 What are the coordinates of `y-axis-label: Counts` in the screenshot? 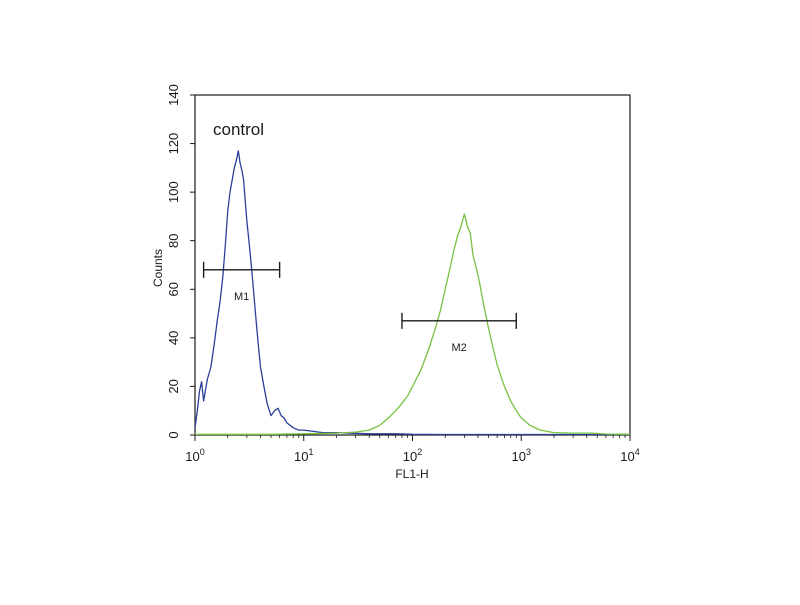 It's located at (158, 268).